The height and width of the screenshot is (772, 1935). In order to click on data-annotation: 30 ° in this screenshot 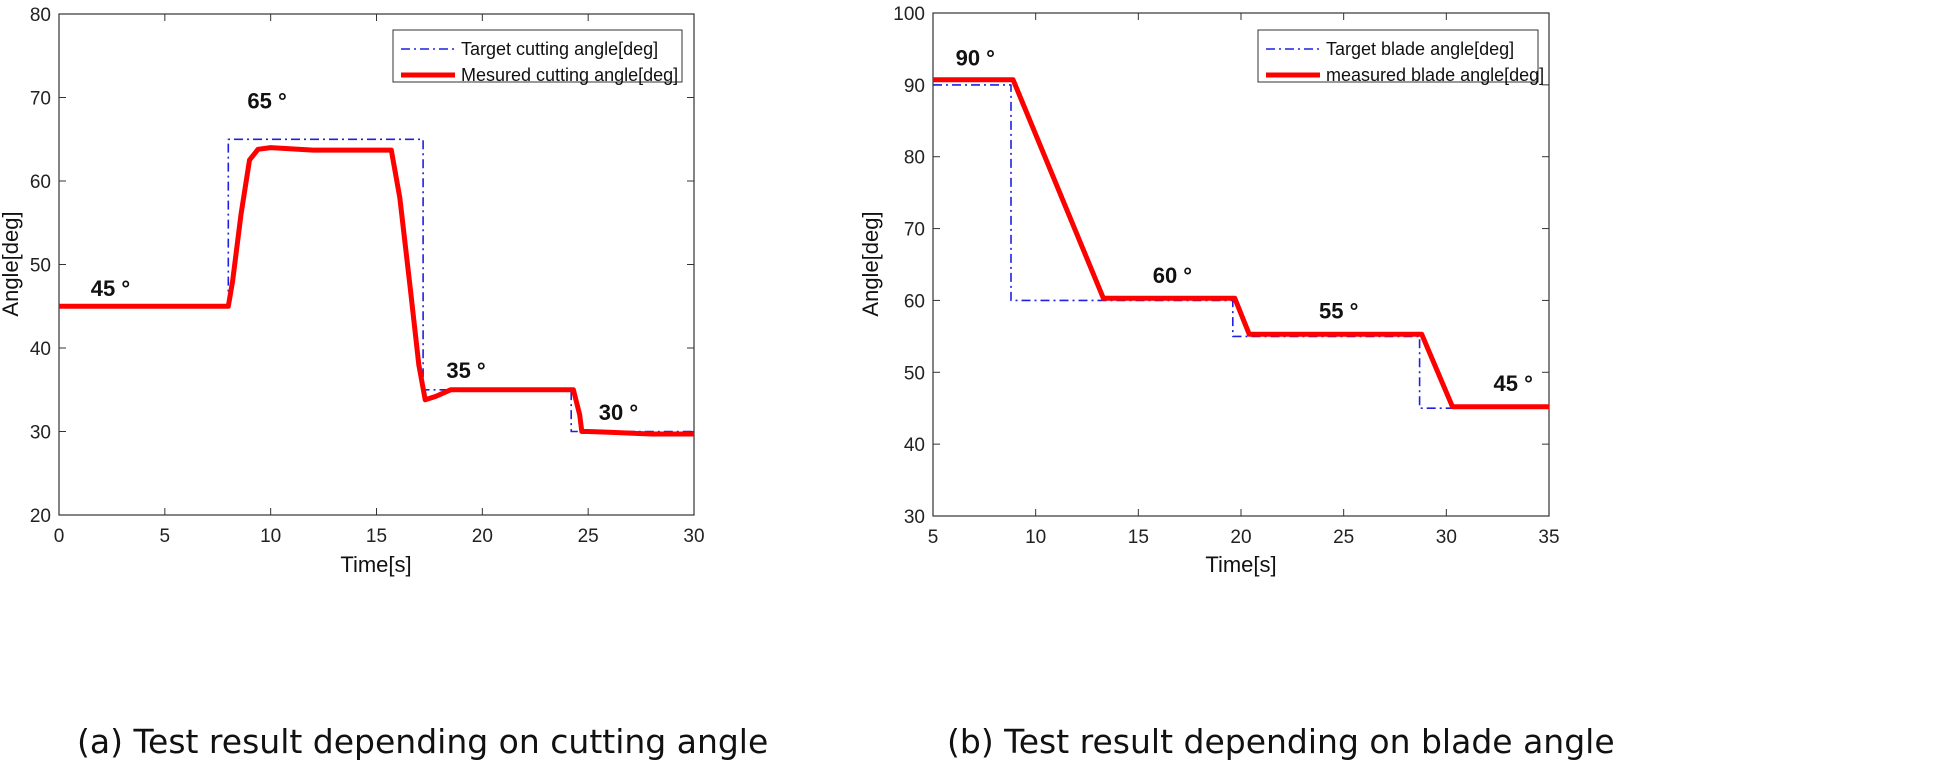, I will do `click(618, 412)`.